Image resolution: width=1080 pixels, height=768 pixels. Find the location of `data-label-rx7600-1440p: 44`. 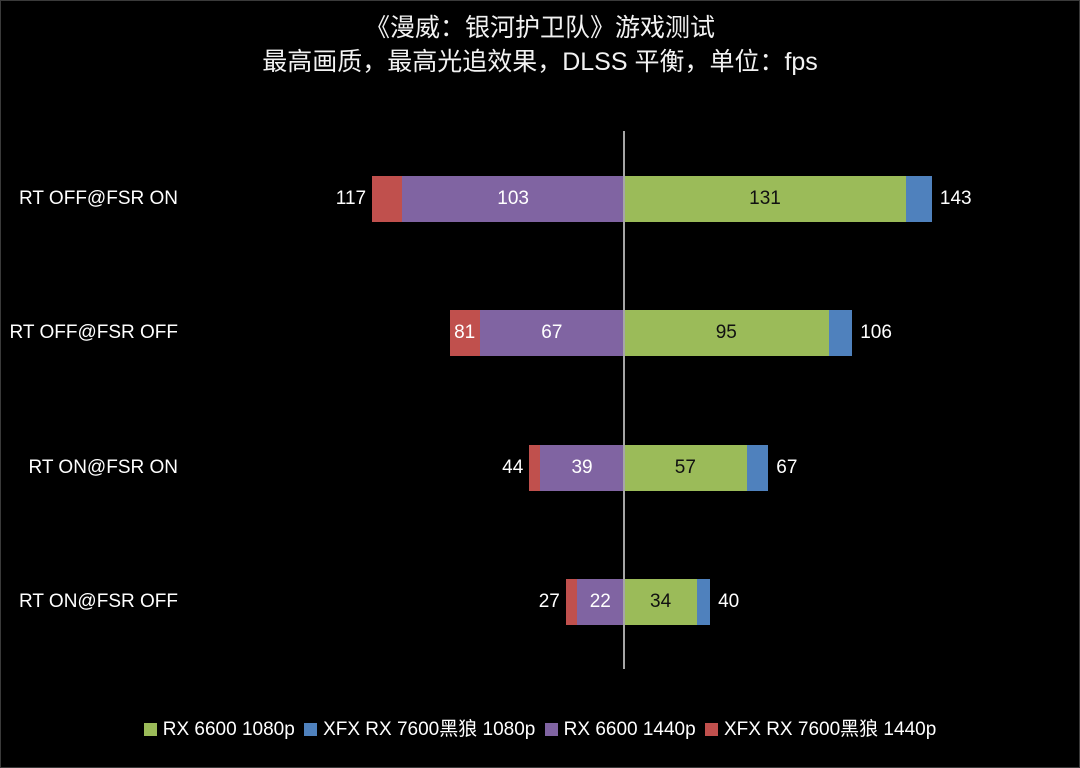

data-label-rx7600-1440p: 44 is located at coordinates (513, 467).